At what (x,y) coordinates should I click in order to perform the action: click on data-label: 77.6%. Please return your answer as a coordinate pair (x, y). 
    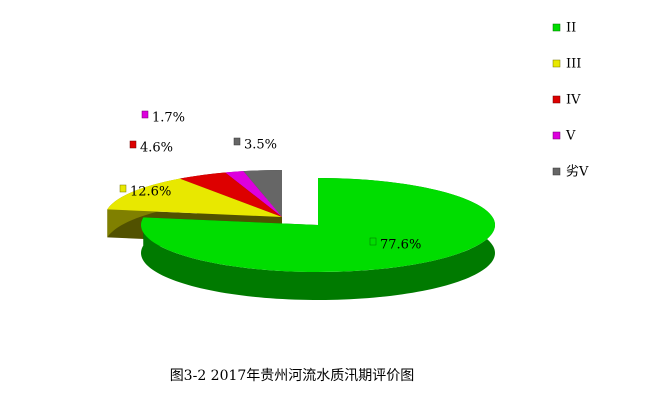
    Looking at the image, I should click on (400, 245).